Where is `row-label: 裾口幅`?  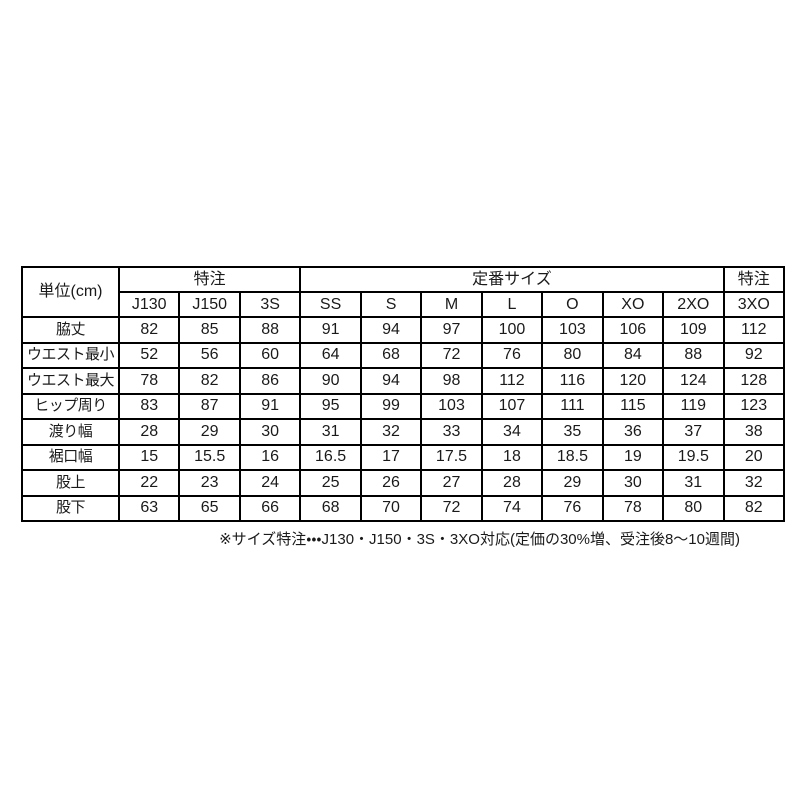 row-label: 裾口幅 is located at coordinates (70, 457).